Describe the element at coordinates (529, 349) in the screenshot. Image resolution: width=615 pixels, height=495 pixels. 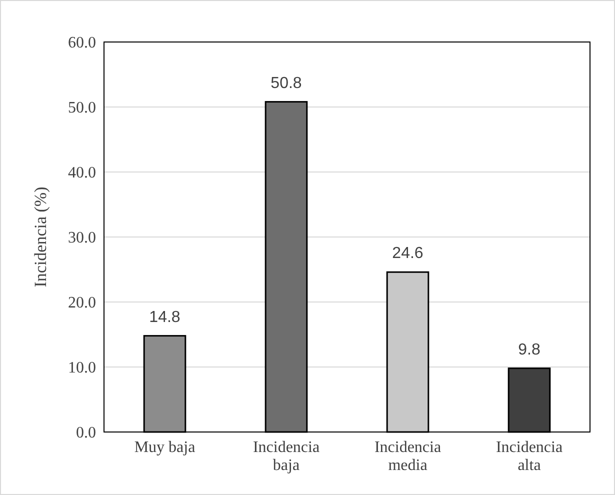
I see `data-label: 9.8` at that location.